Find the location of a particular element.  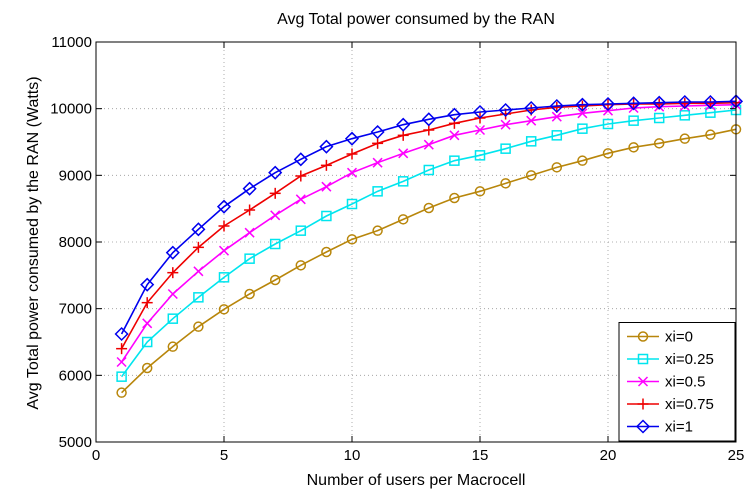

legend-marker-shape is located at coordinates (643, 426).